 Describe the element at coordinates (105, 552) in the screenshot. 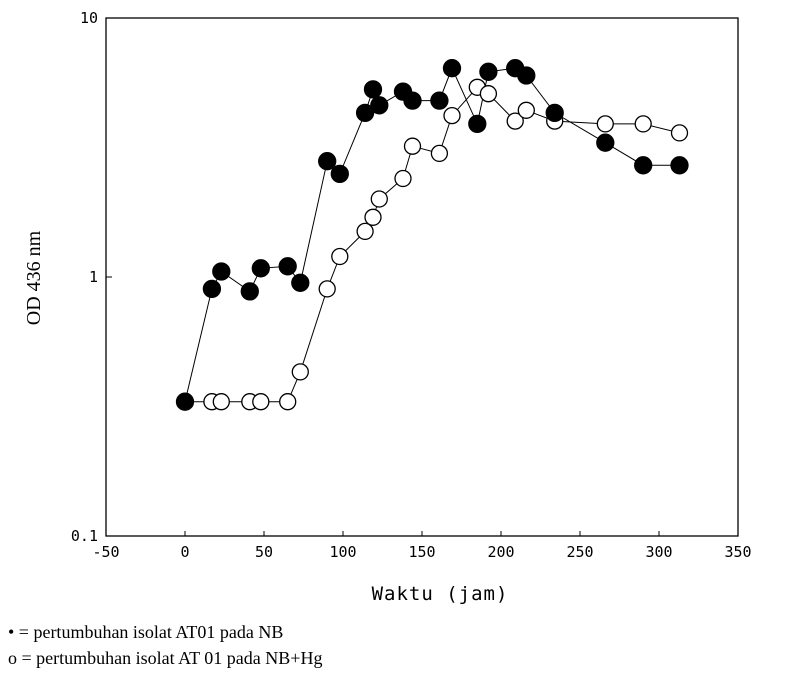

I see `x-tick-label: -50` at that location.